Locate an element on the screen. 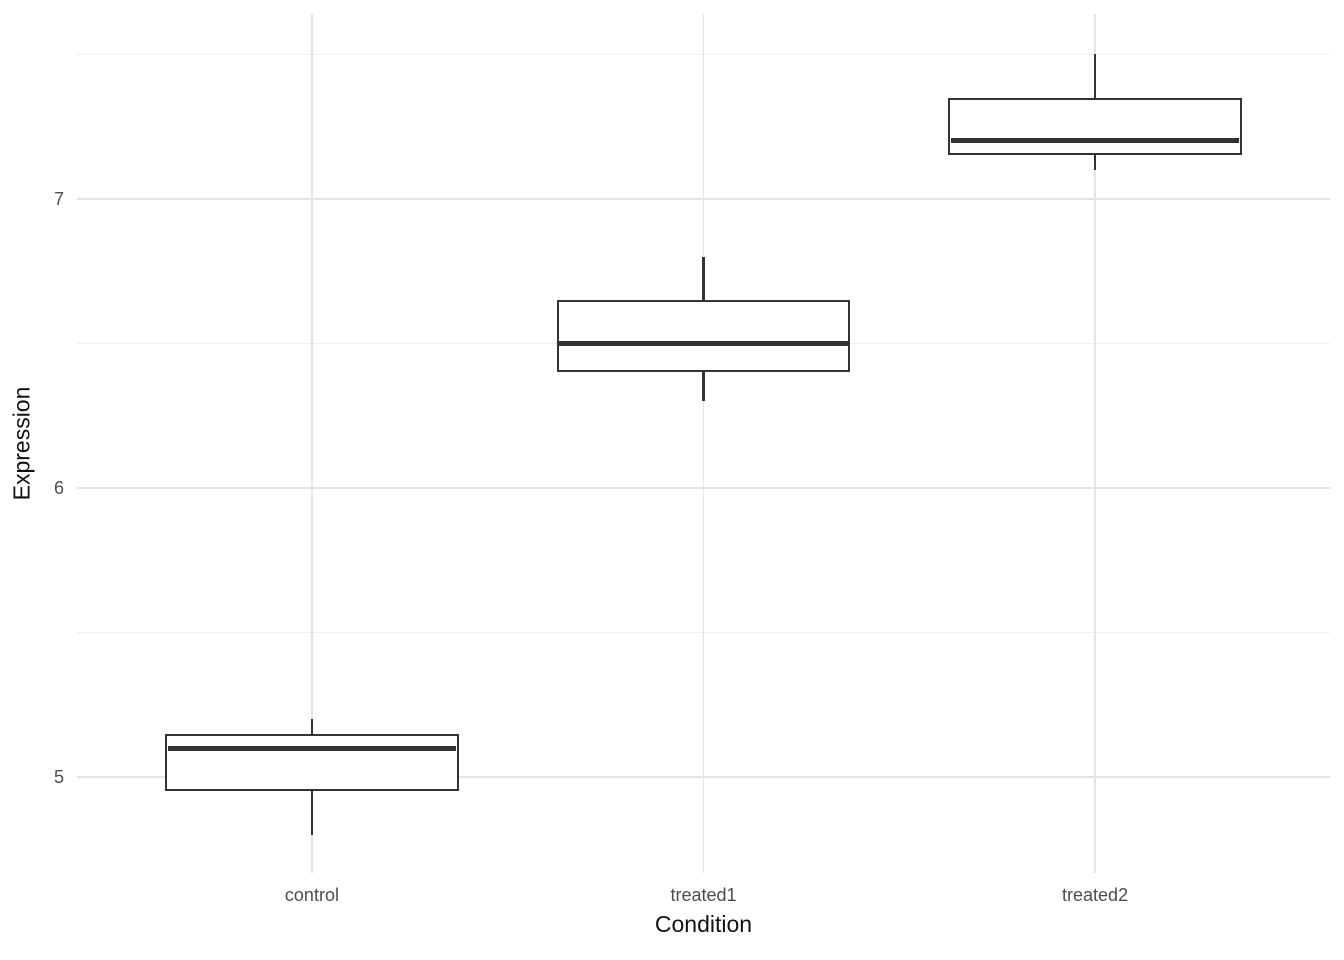  gridline-major-x-treated1 is located at coordinates (703, 443).